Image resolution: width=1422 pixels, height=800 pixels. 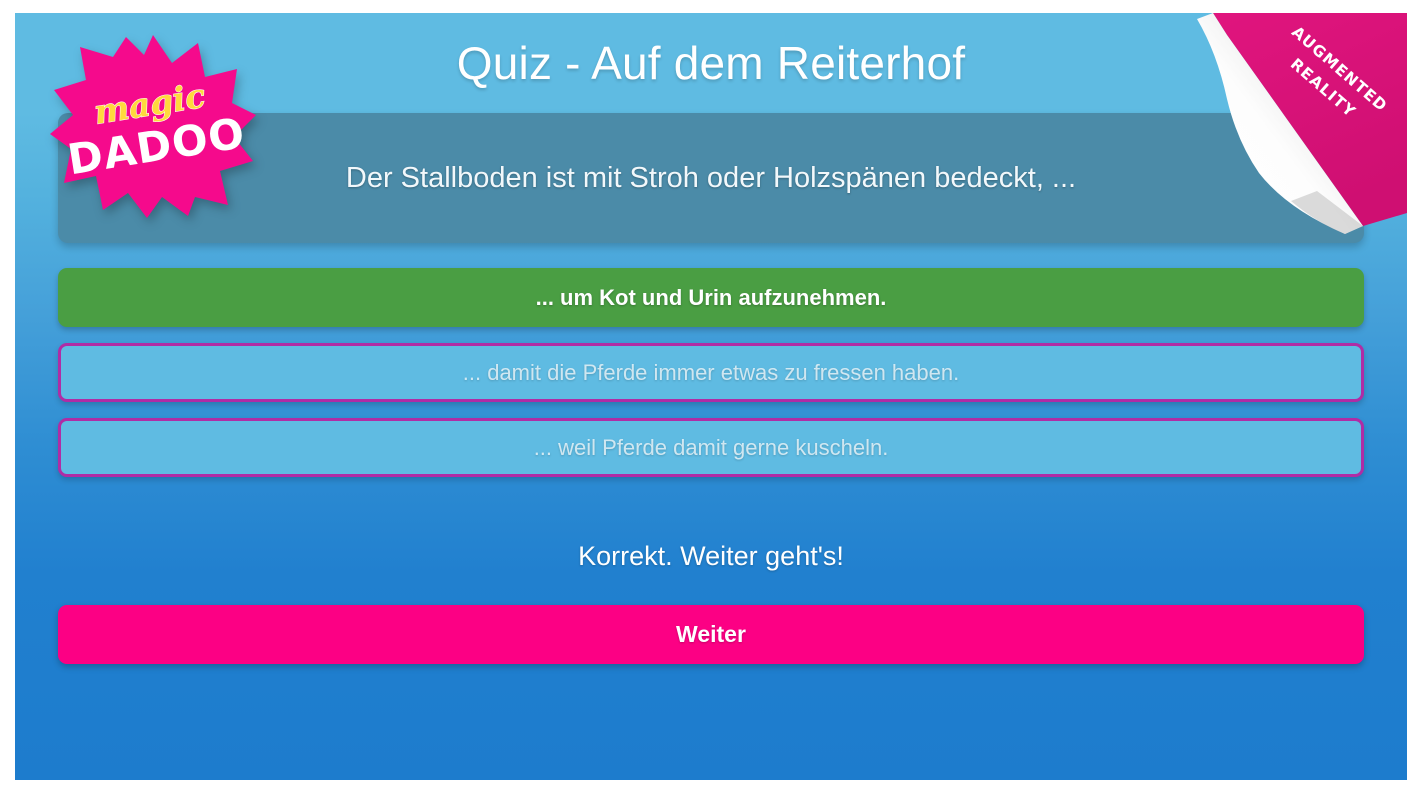 I want to click on starburst-shape, so click(x=153, y=126).